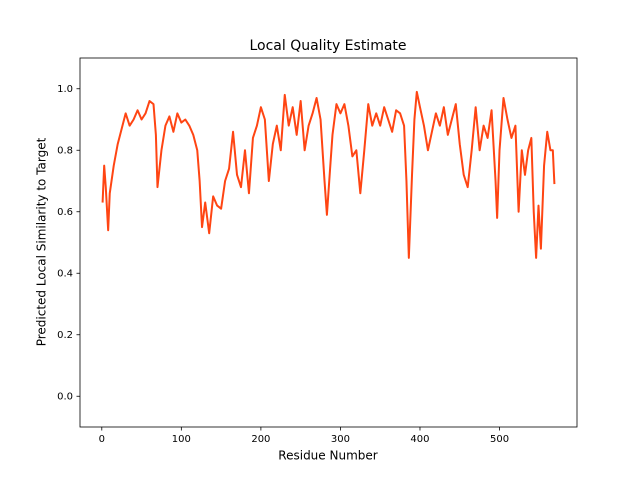 The image size is (640, 480). I want to click on y-tick-label: 0.0, so click(65, 396).